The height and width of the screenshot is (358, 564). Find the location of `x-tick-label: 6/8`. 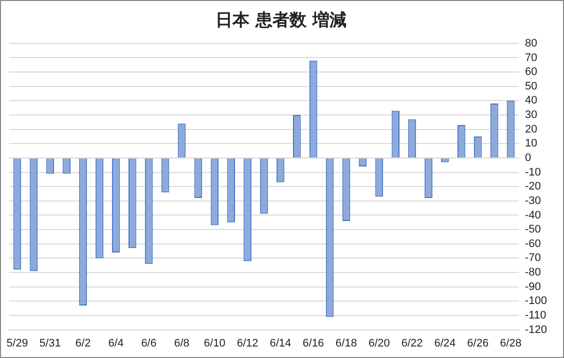

x-tick-label: 6/8 is located at coordinates (182, 343).